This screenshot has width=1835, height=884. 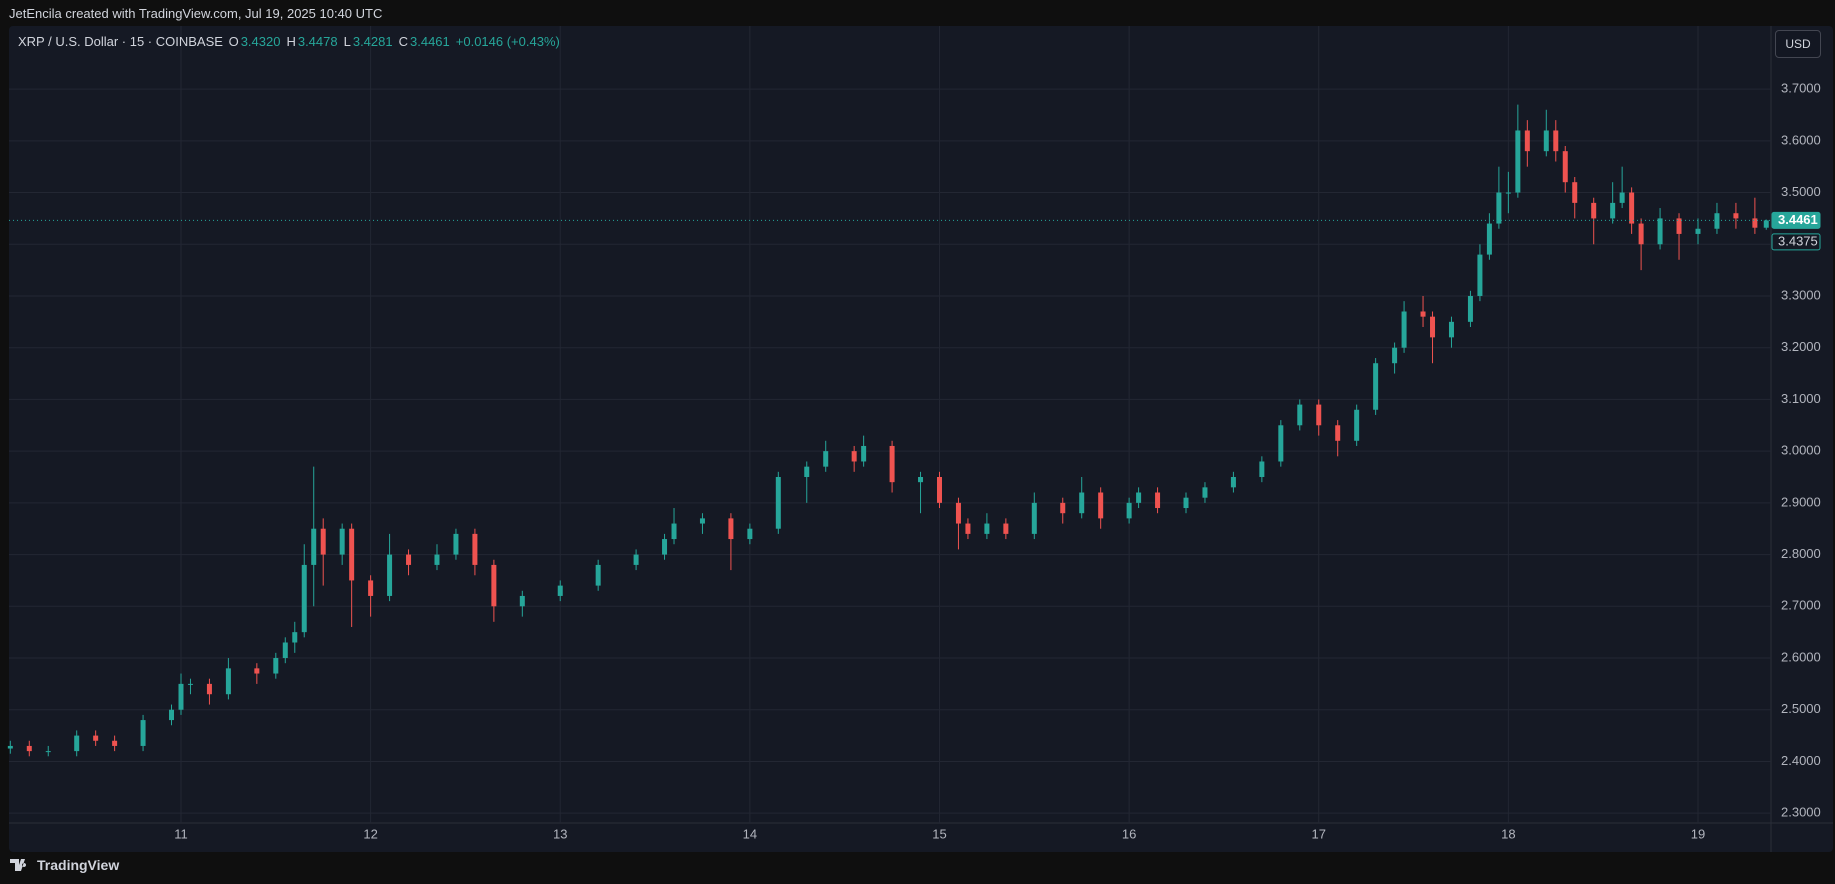 What do you see at coordinates (347, 41) in the screenshot?
I see `ohlc-key: L` at bounding box center [347, 41].